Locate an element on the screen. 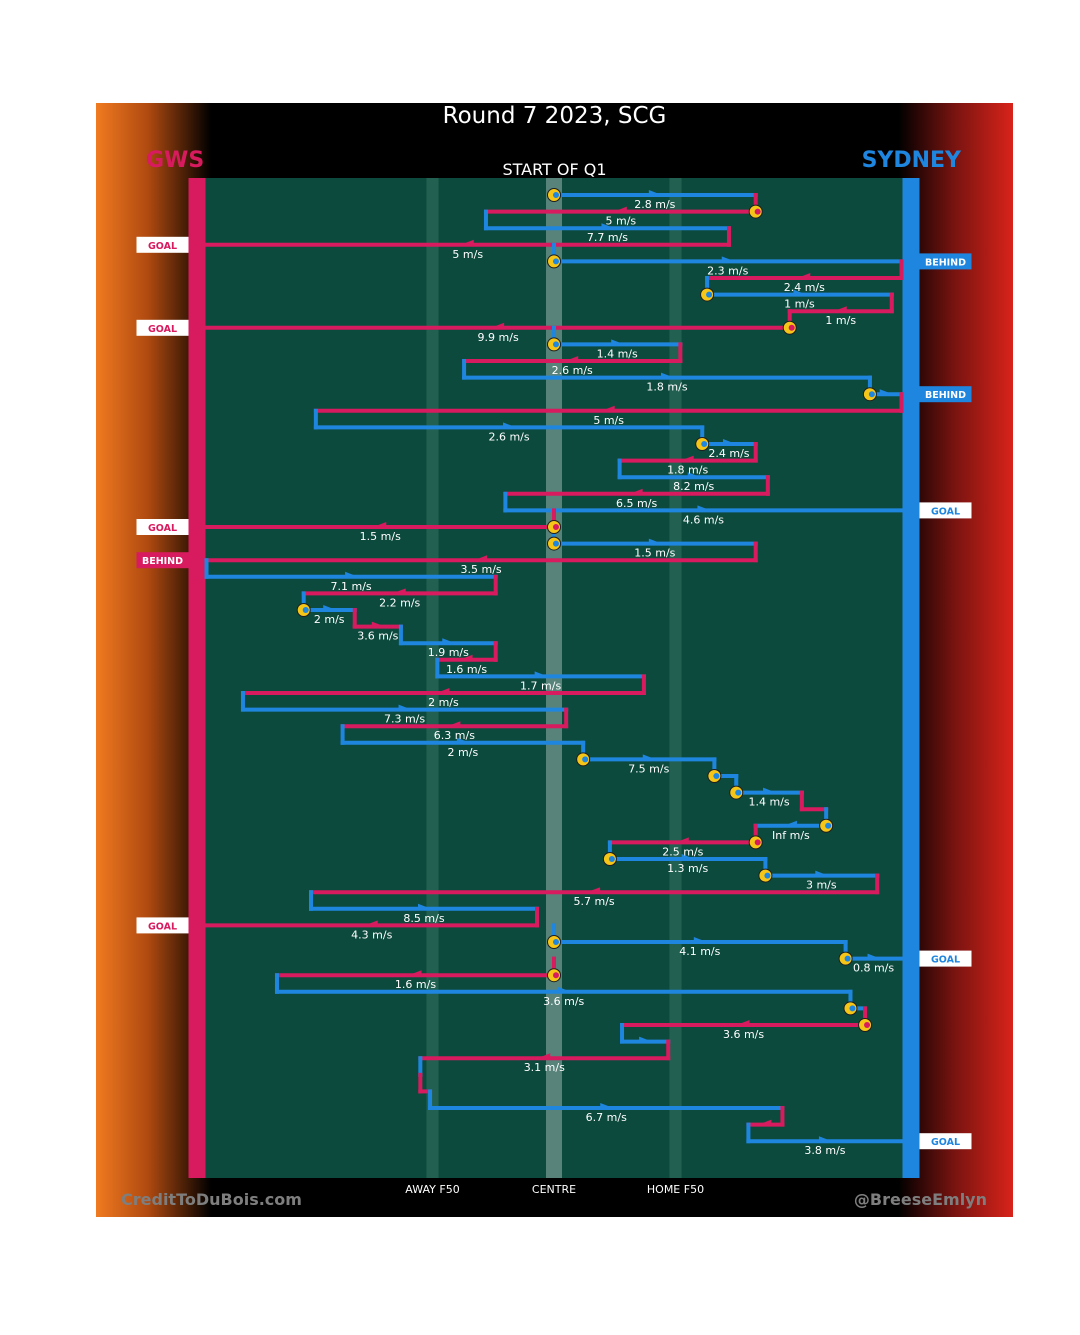 This screenshot has width=1080, height=1335. speed-label: 6.3 m/s is located at coordinates (454, 735).